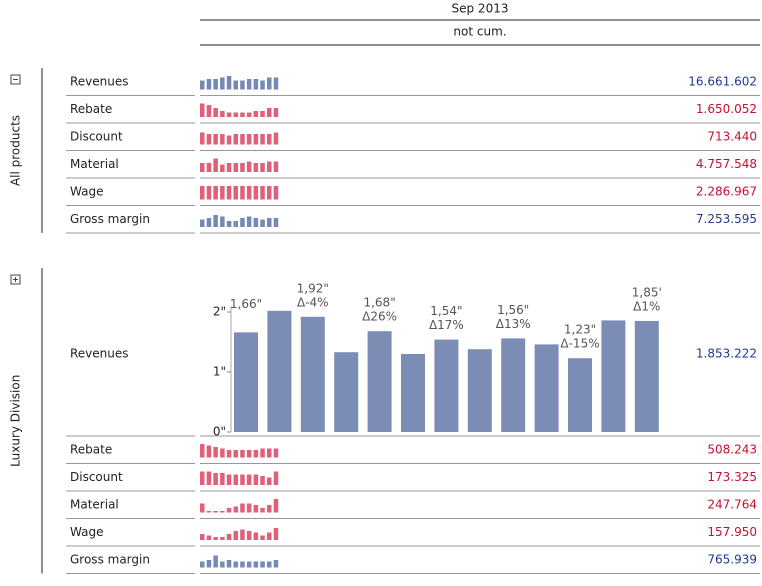 Image resolution: width=762 pixels, height=586 pixels. Describe the element at coordinates (16, 150) in the screenshot. I see `group-label: All products` at that location.